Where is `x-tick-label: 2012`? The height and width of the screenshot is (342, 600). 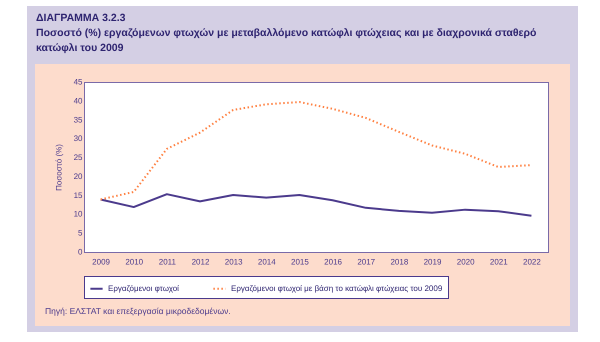
x-tick-label: 2012 is located at coordinates (201, 262).